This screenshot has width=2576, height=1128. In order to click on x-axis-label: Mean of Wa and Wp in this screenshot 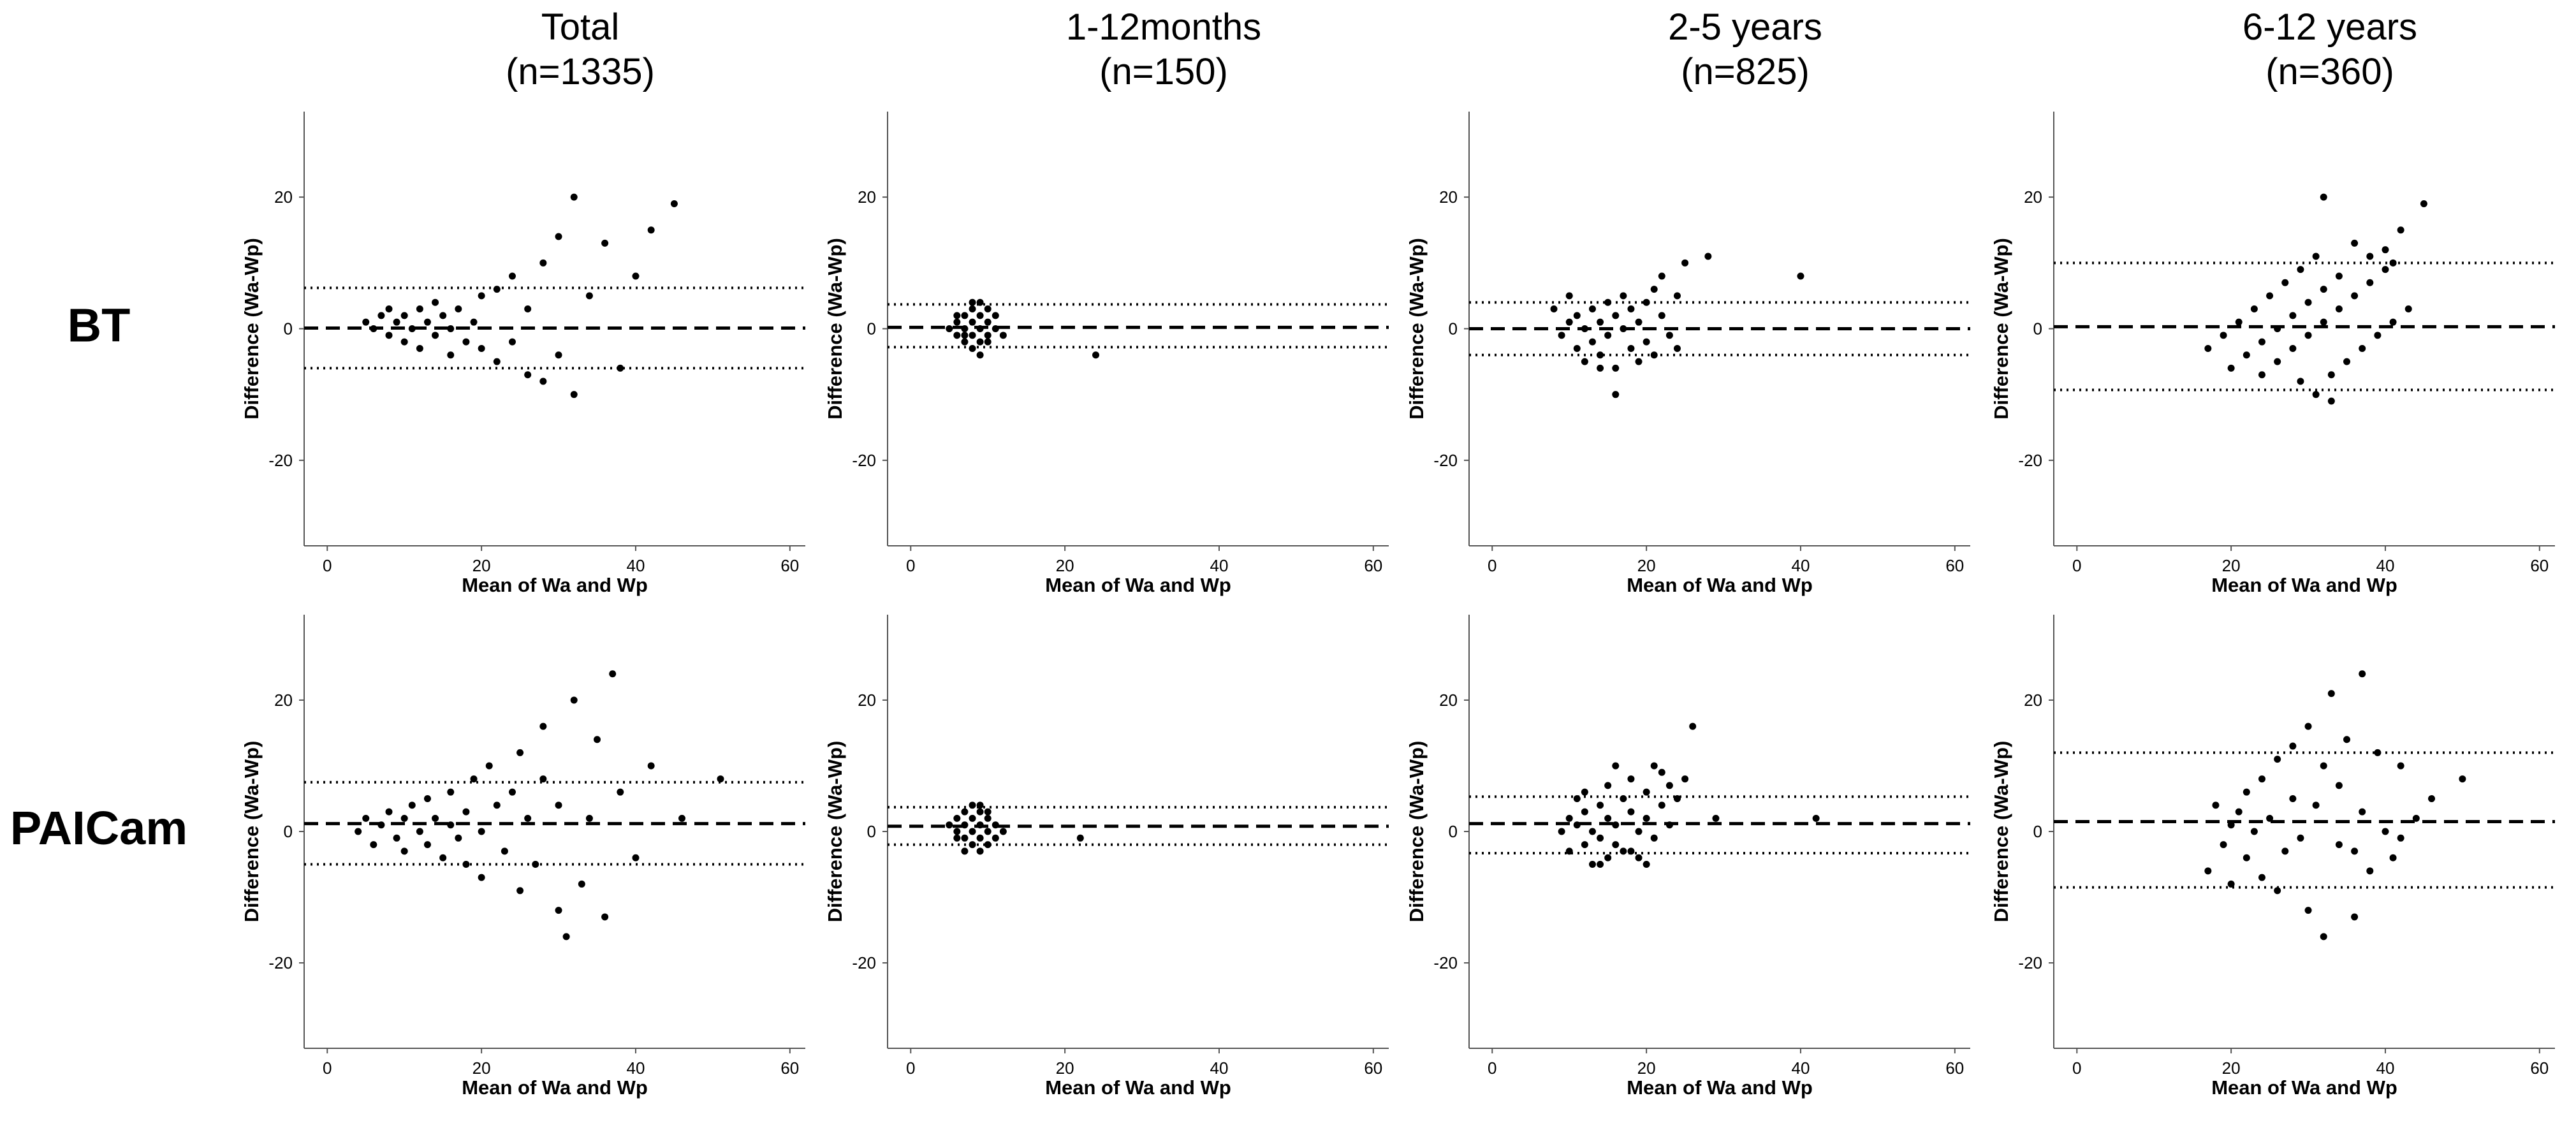, I will do `click(1720, 1087)`.